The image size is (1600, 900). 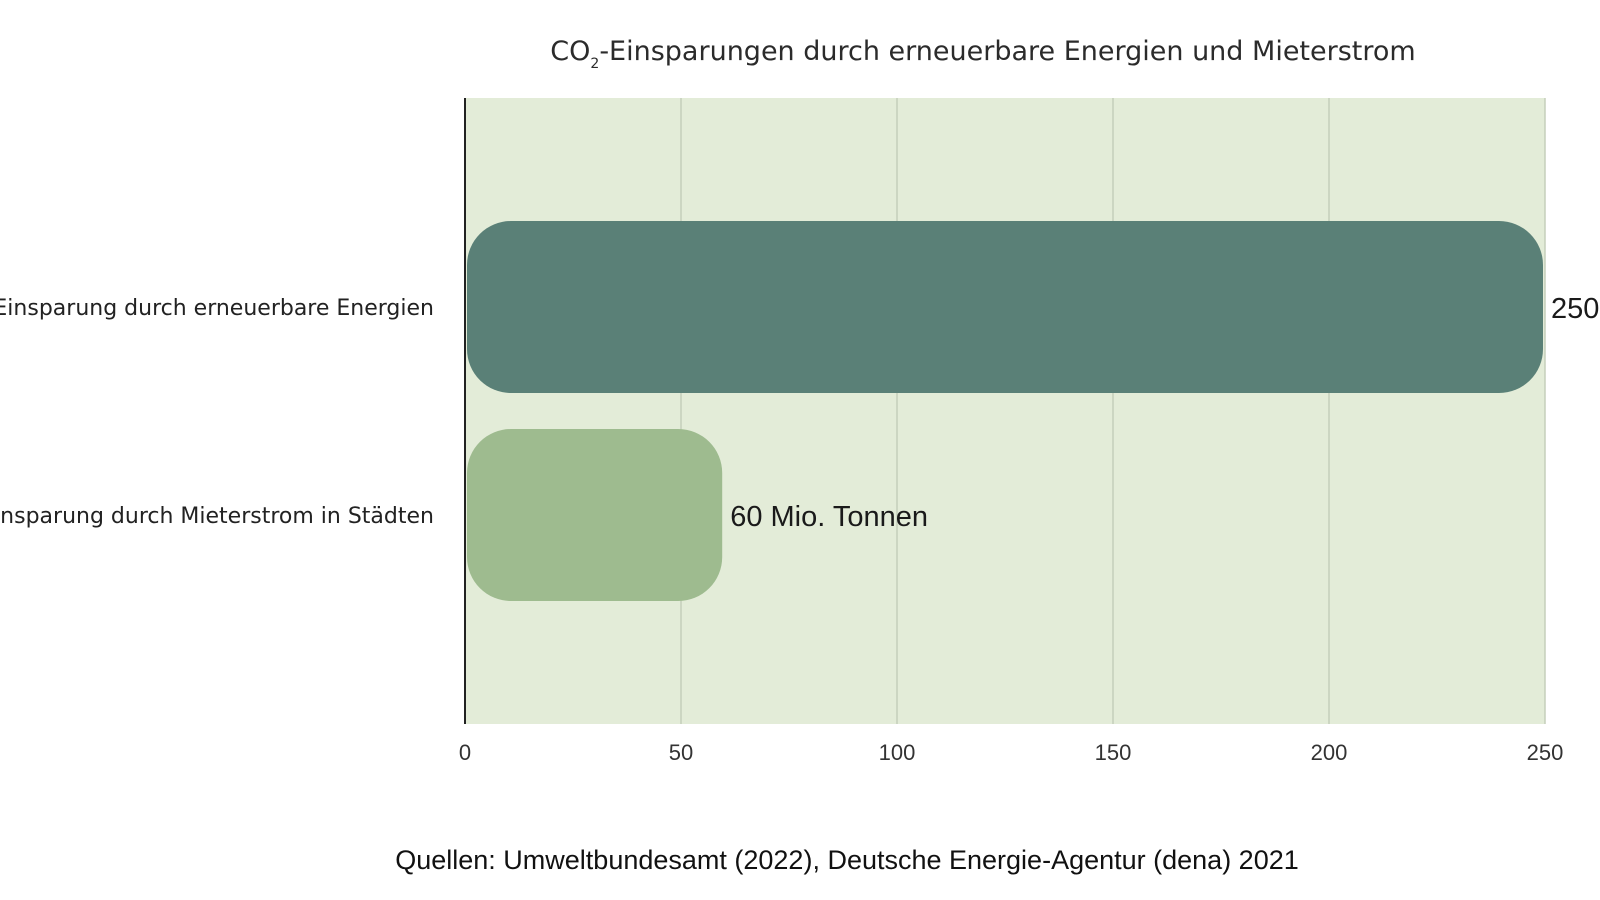 I want to click on data-label: 250 Mio. Tonnen, so click(x=1575, y=309).